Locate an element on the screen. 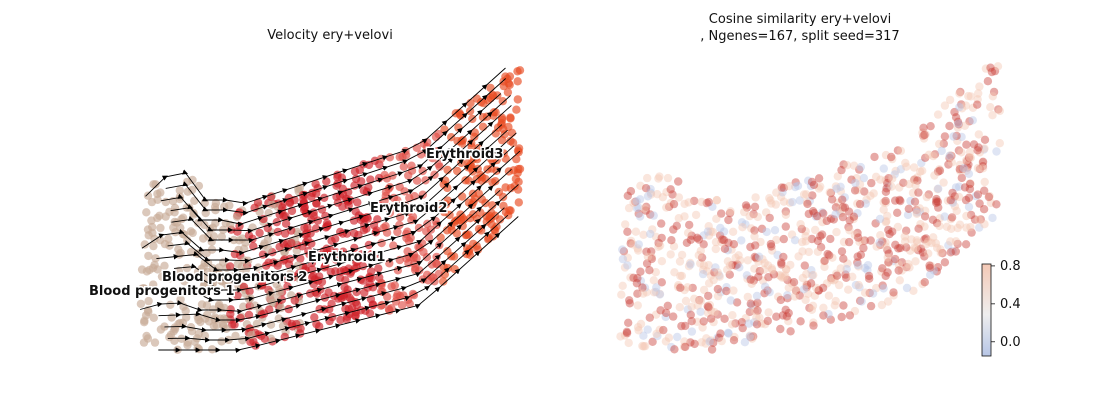  cluster-label: Erythroid1 is located at coordinates (346, 257).